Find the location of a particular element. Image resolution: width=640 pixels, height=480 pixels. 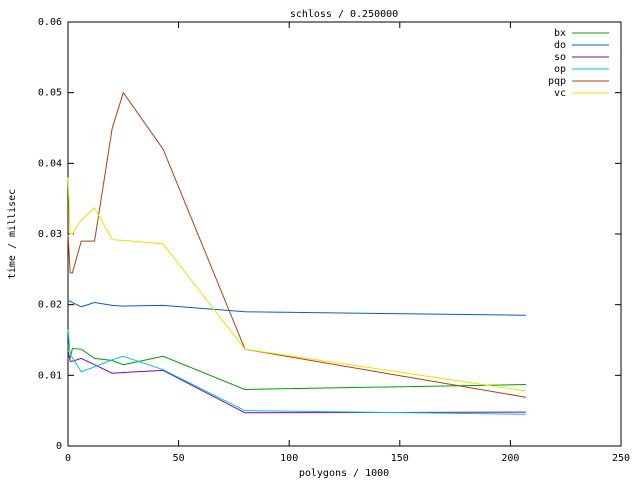

x-tick-label: 250 is located at coordinates (621, 458).